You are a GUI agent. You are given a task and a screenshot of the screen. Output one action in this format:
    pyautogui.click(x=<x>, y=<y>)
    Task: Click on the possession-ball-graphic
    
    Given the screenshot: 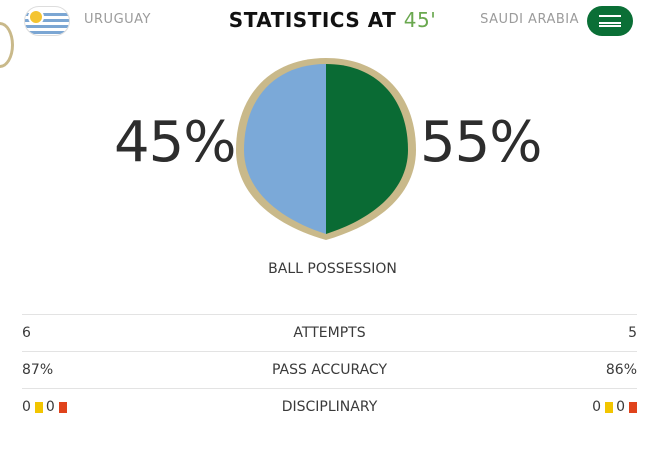 What is the action you would take?
    pyautogui.click(x=326, y=149)
    